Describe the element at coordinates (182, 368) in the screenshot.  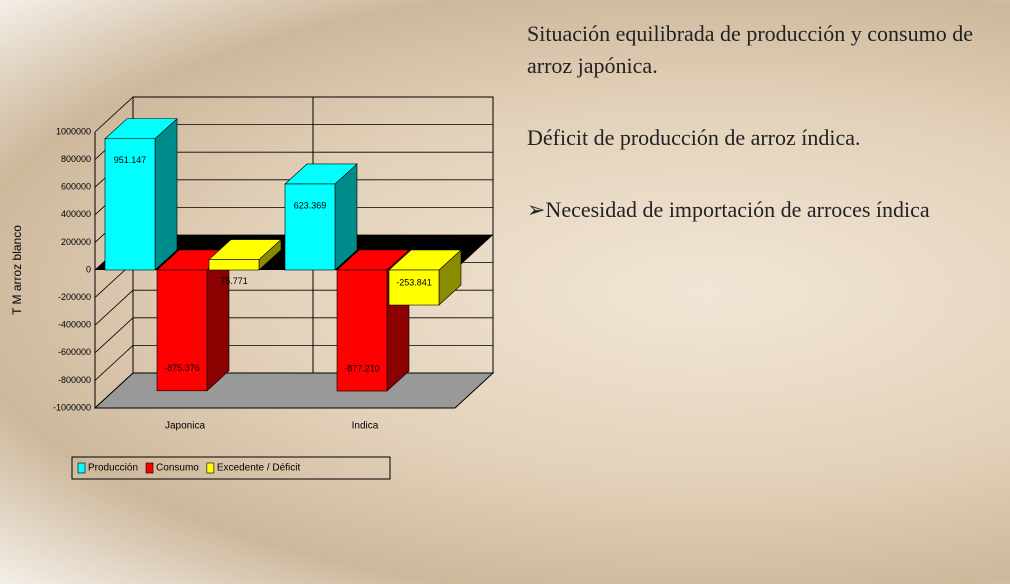
I see `value-label: -875.376` at that location.